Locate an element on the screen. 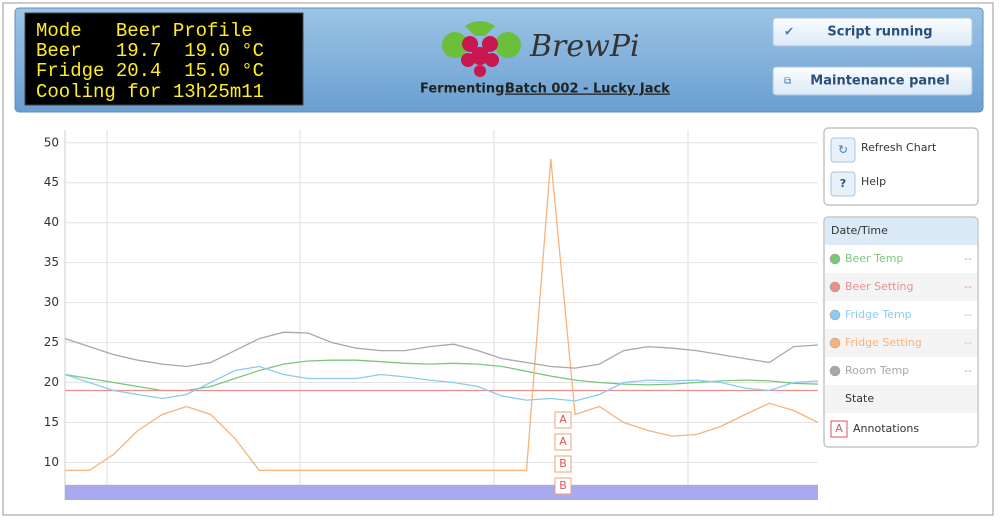 Image resolution: width=1005 pixels, height=524 pixels. legend-label: Annotations is located at coordinates (886, 428).